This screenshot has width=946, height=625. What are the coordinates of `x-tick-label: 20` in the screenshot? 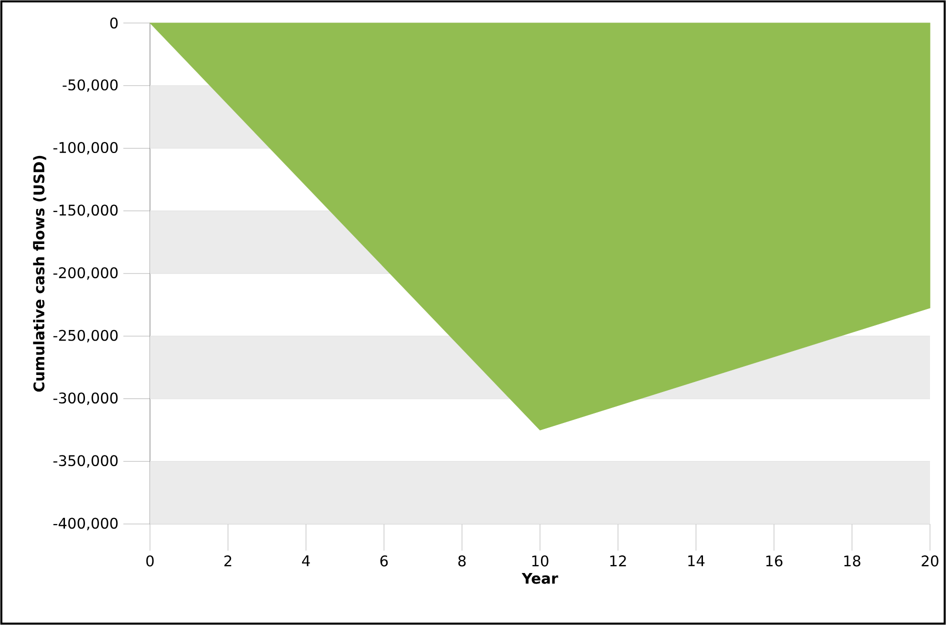 It's located at (930, 560).